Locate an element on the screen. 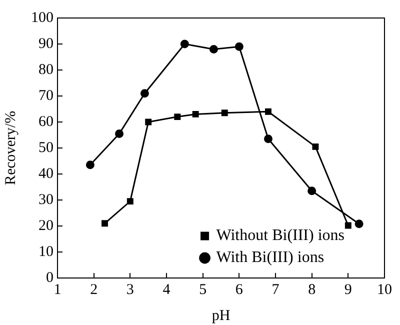  y-tick-label: 70 is located at coordinates (46, 96).